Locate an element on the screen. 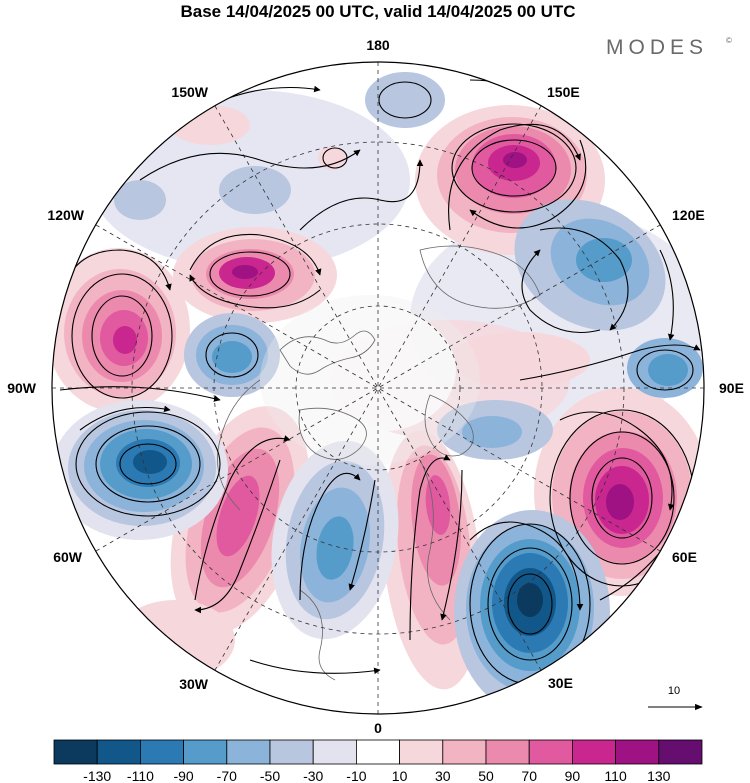 The width and height of the screenshot is (750, 783). colorbar-tick-label: 70 is located at coordinates (529, 775).